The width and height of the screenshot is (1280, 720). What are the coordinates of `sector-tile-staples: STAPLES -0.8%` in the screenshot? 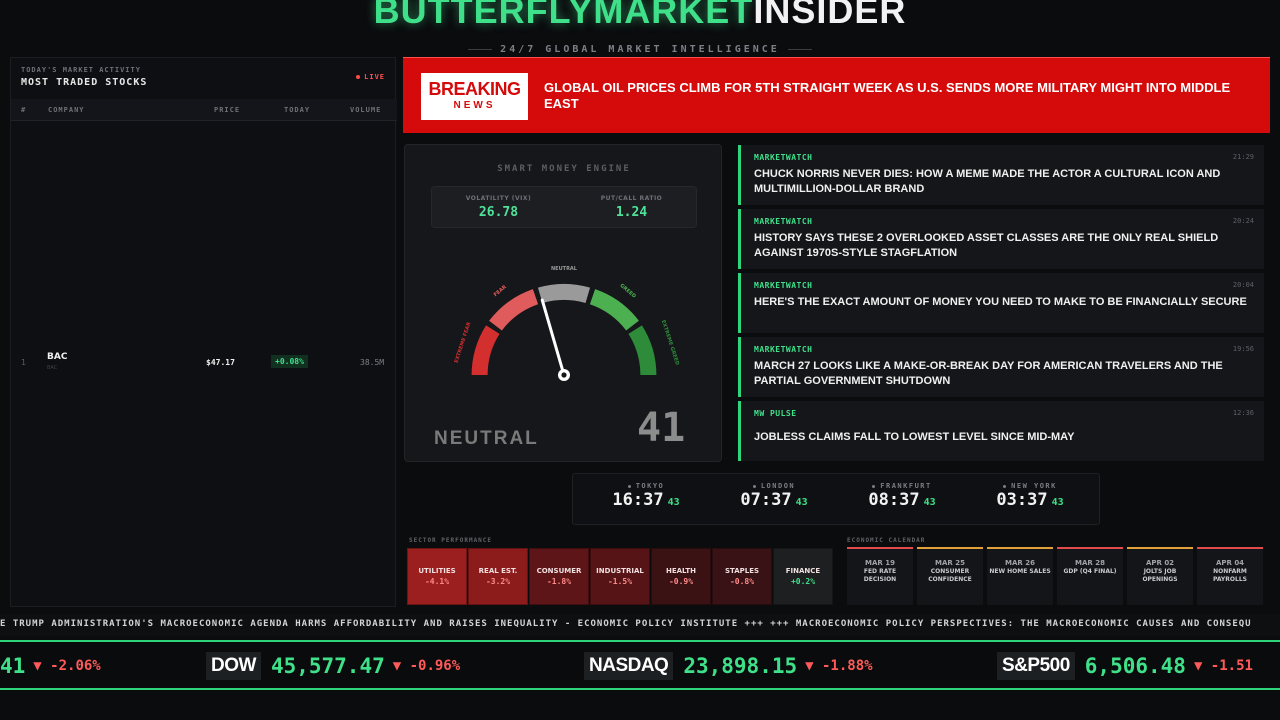 It's located at (742, 576).